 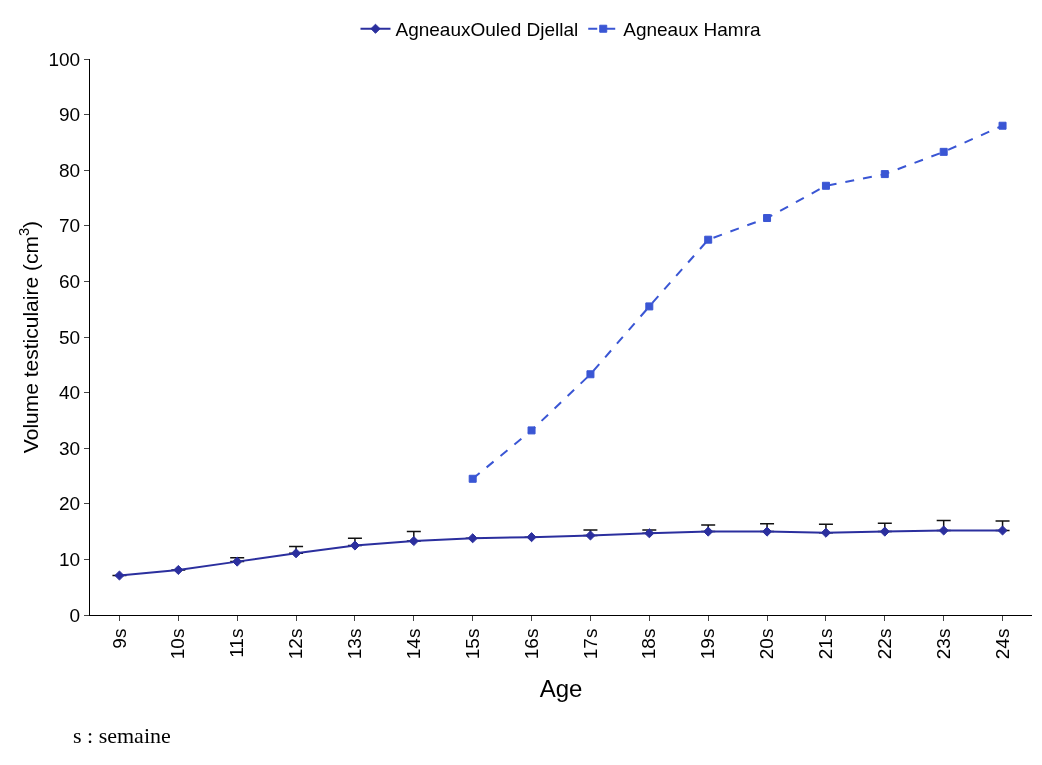 What do you see at coordinates (561, 688) in the screenshot?
I see `x-axis-title: Age` at bounding box center [561, 688].